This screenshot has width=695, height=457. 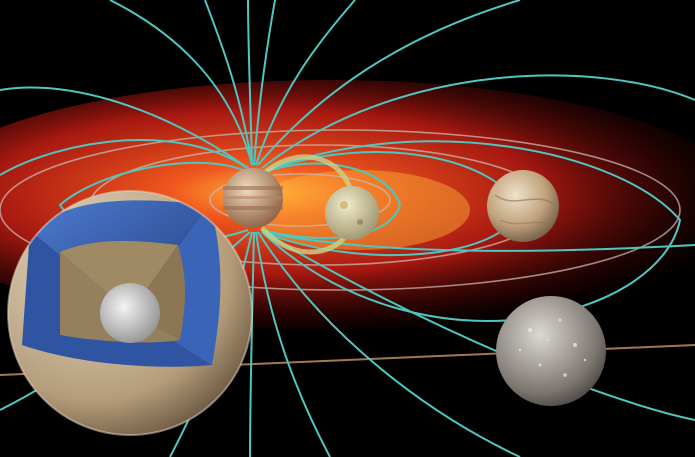 What do you see at coordinates (352, 213) in the screenshot?
I see `io-icon` at bounding box center [352, 213].